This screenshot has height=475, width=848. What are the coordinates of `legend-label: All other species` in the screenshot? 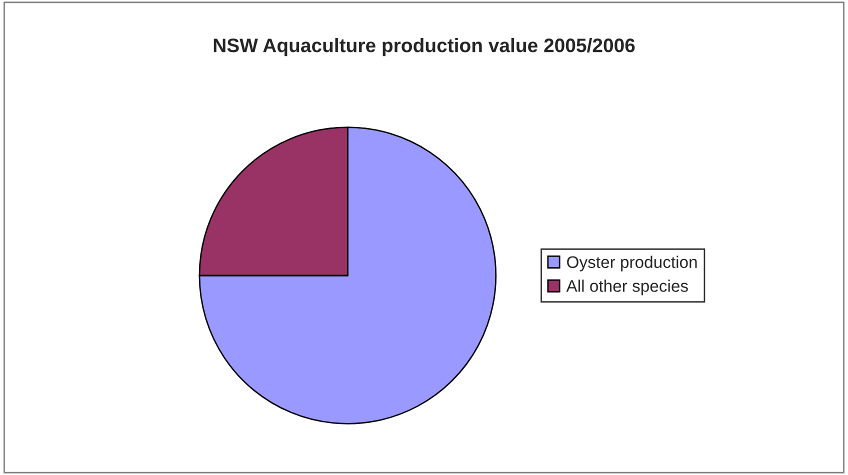 It's located at (627, 288).